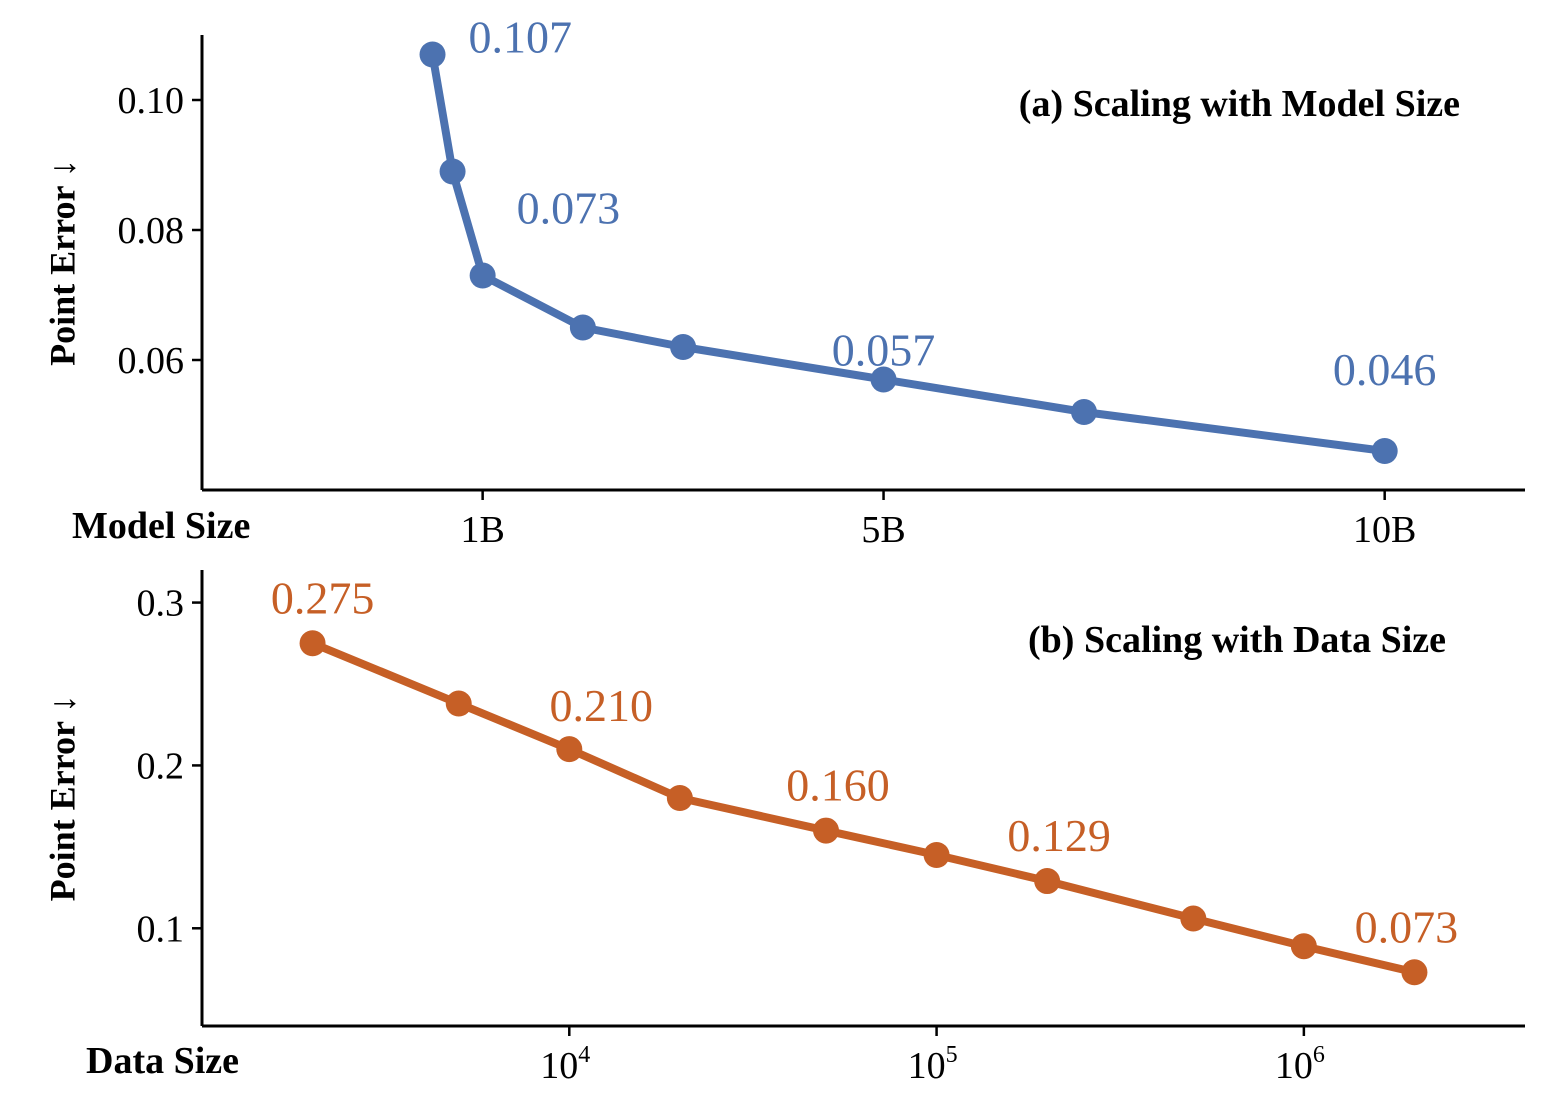  Describe the element at coordinates (161, 604) in the screenshot. I see `y-tick-label: 0.3` at that location.